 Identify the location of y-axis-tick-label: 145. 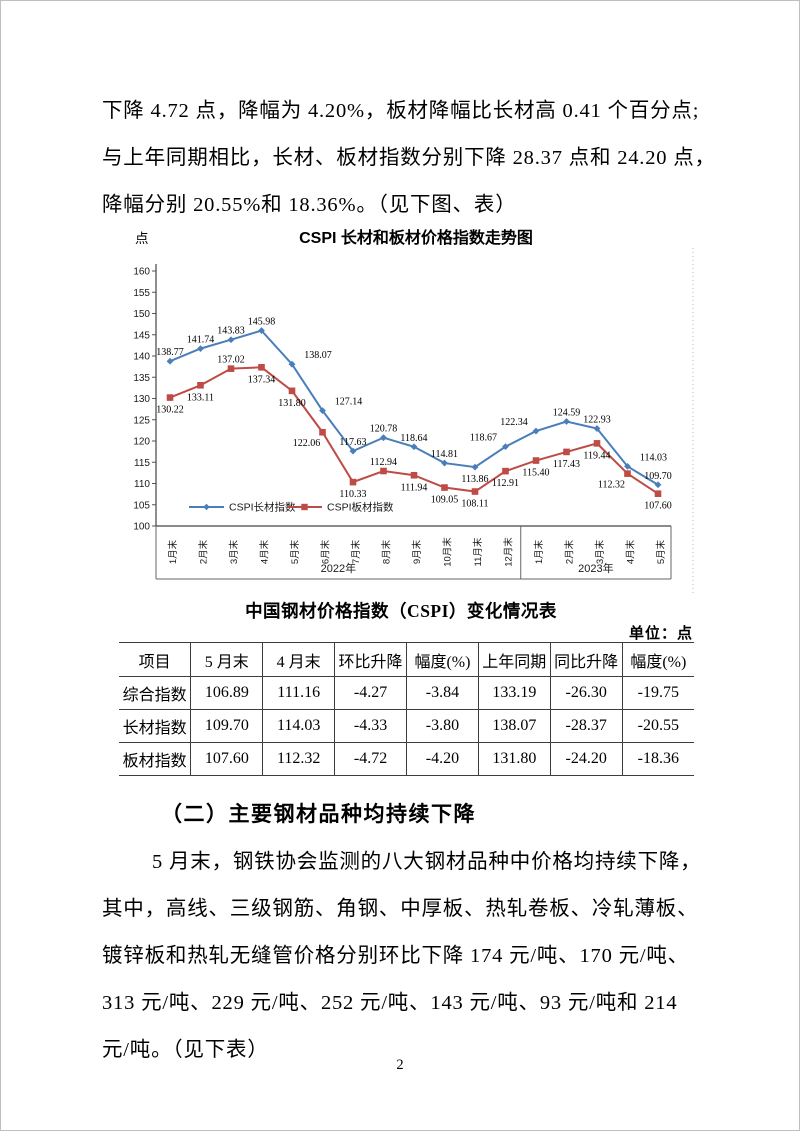
(141, 335).